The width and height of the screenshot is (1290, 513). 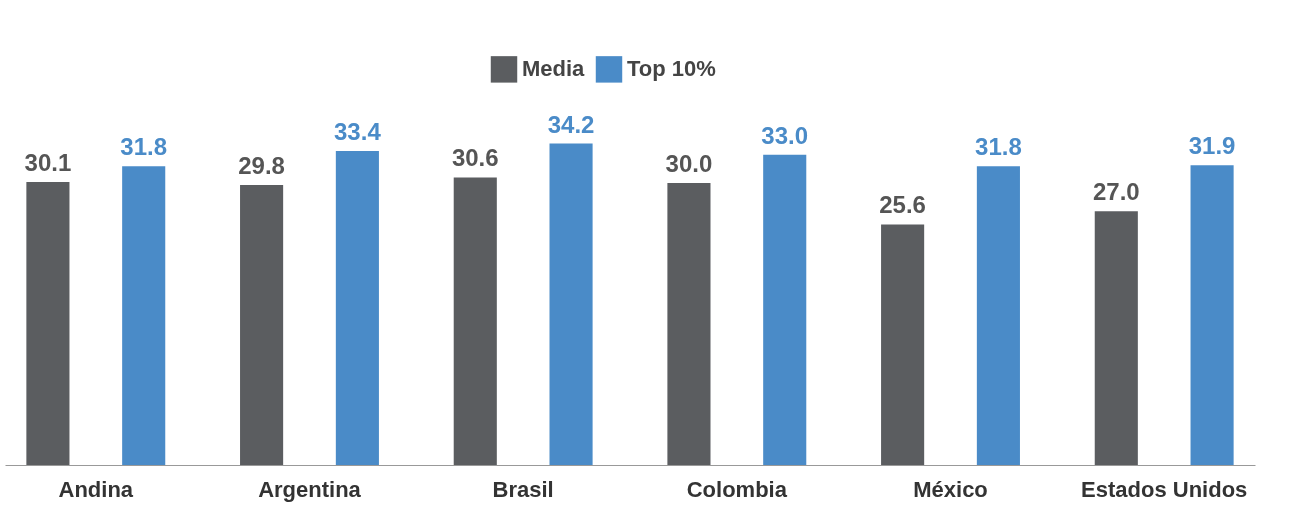 What do you see at coordinates (96, 489) in the screenshot?
I see `x-tick-label: Andina` at bounding box center [96, 489].